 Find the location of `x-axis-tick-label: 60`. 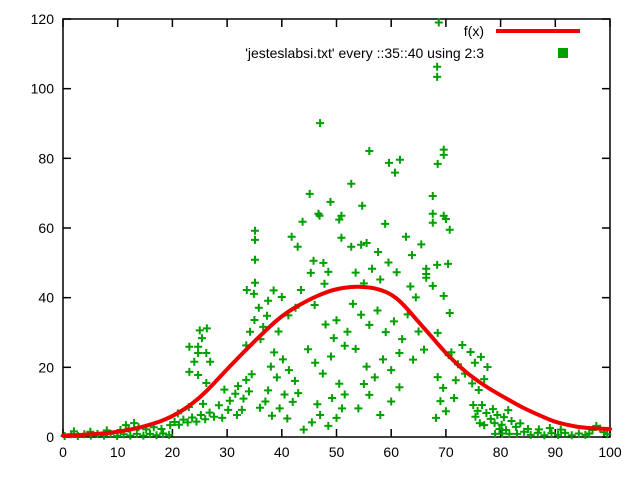

x-axis-tick-label: 60 is located at coordinates (391, 452).